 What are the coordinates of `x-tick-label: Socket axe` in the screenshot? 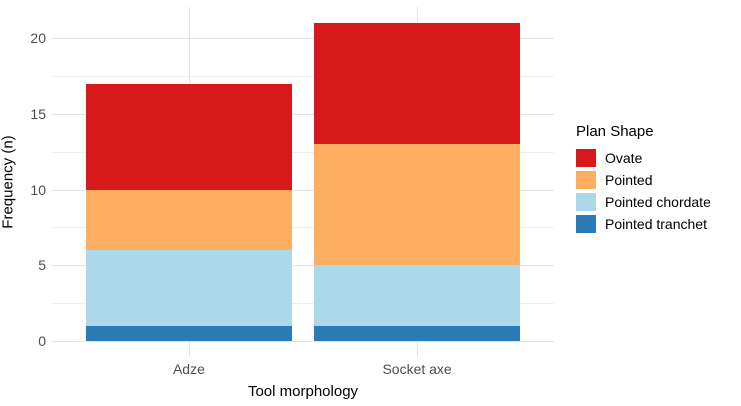 It's located at (417, 369).